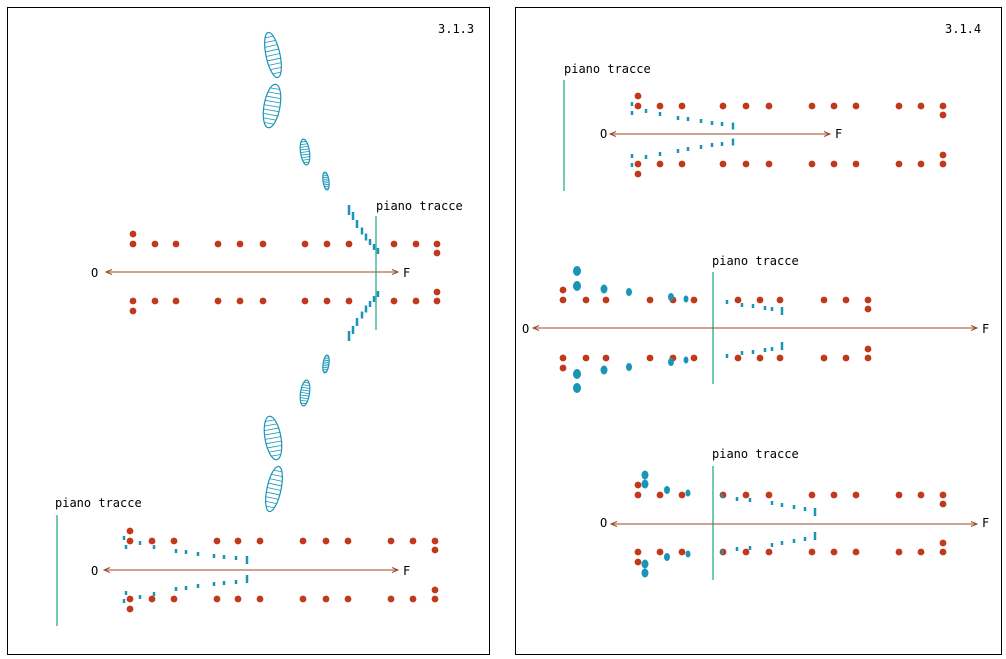 The width and height of the screenshot is (1006, 659). I want to click on plane-label-left-bottom: piano tracce, so click(98, 503).